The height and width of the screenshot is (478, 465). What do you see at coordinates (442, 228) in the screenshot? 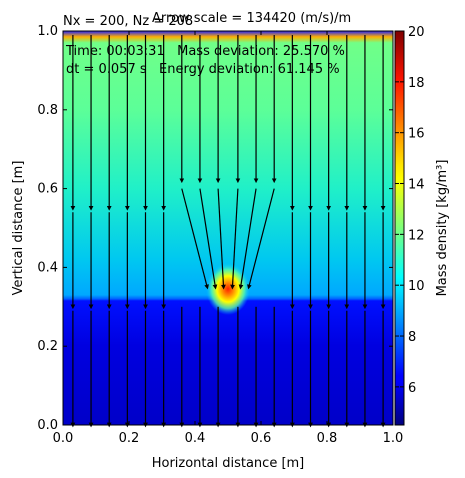
I see `colorbar-label: Mass density [kg/m³]` at bounding box center [442, 228].